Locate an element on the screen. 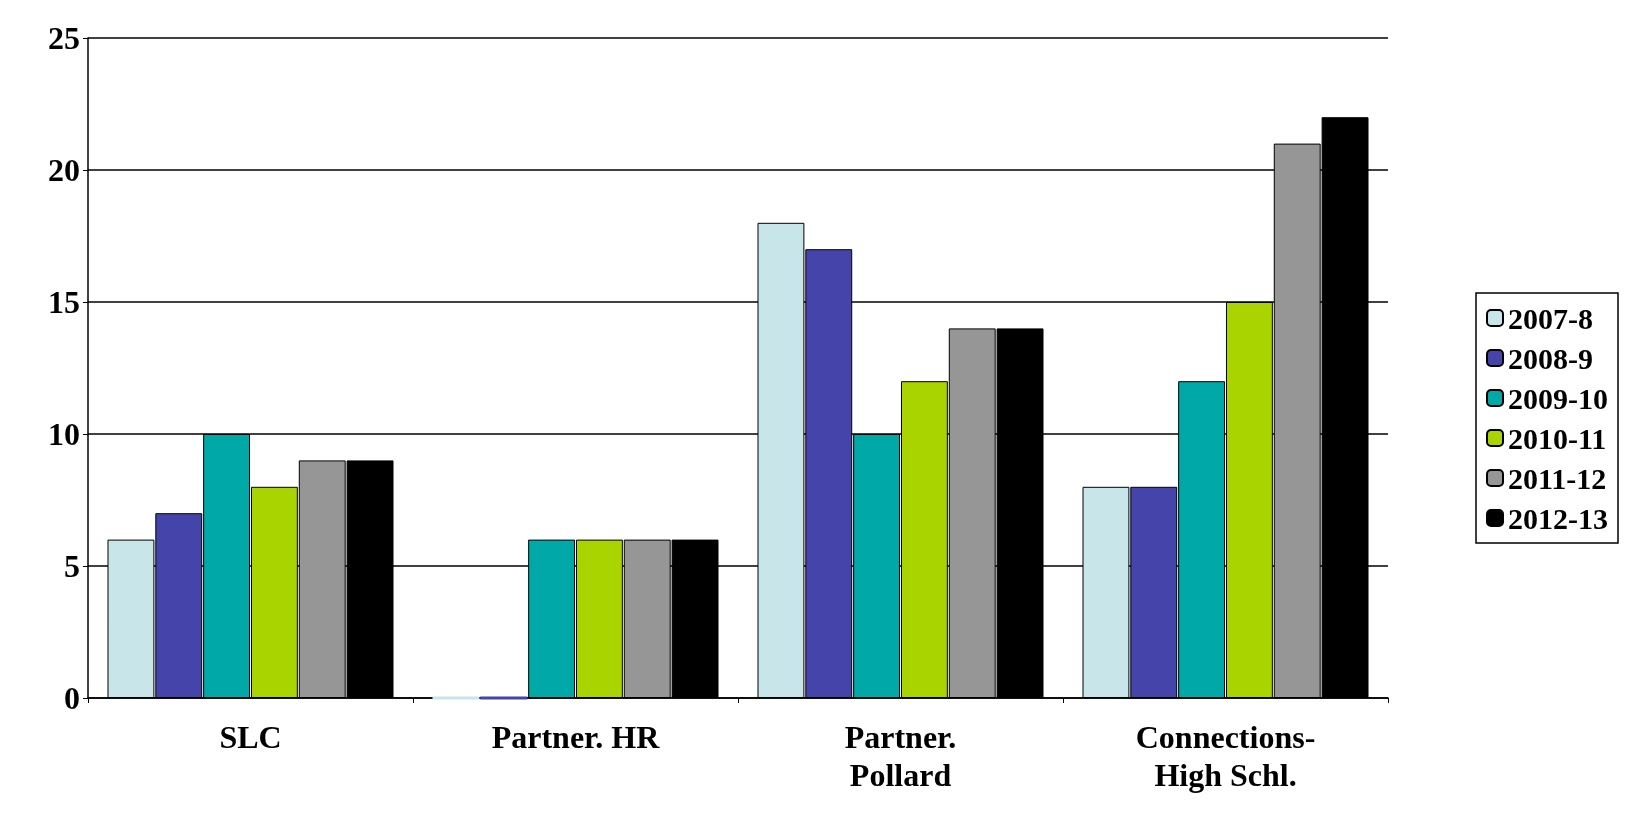 This screenshot has height=839, width=1644. x-tick-label: Partner. HR is located at coordinates (576, 737).